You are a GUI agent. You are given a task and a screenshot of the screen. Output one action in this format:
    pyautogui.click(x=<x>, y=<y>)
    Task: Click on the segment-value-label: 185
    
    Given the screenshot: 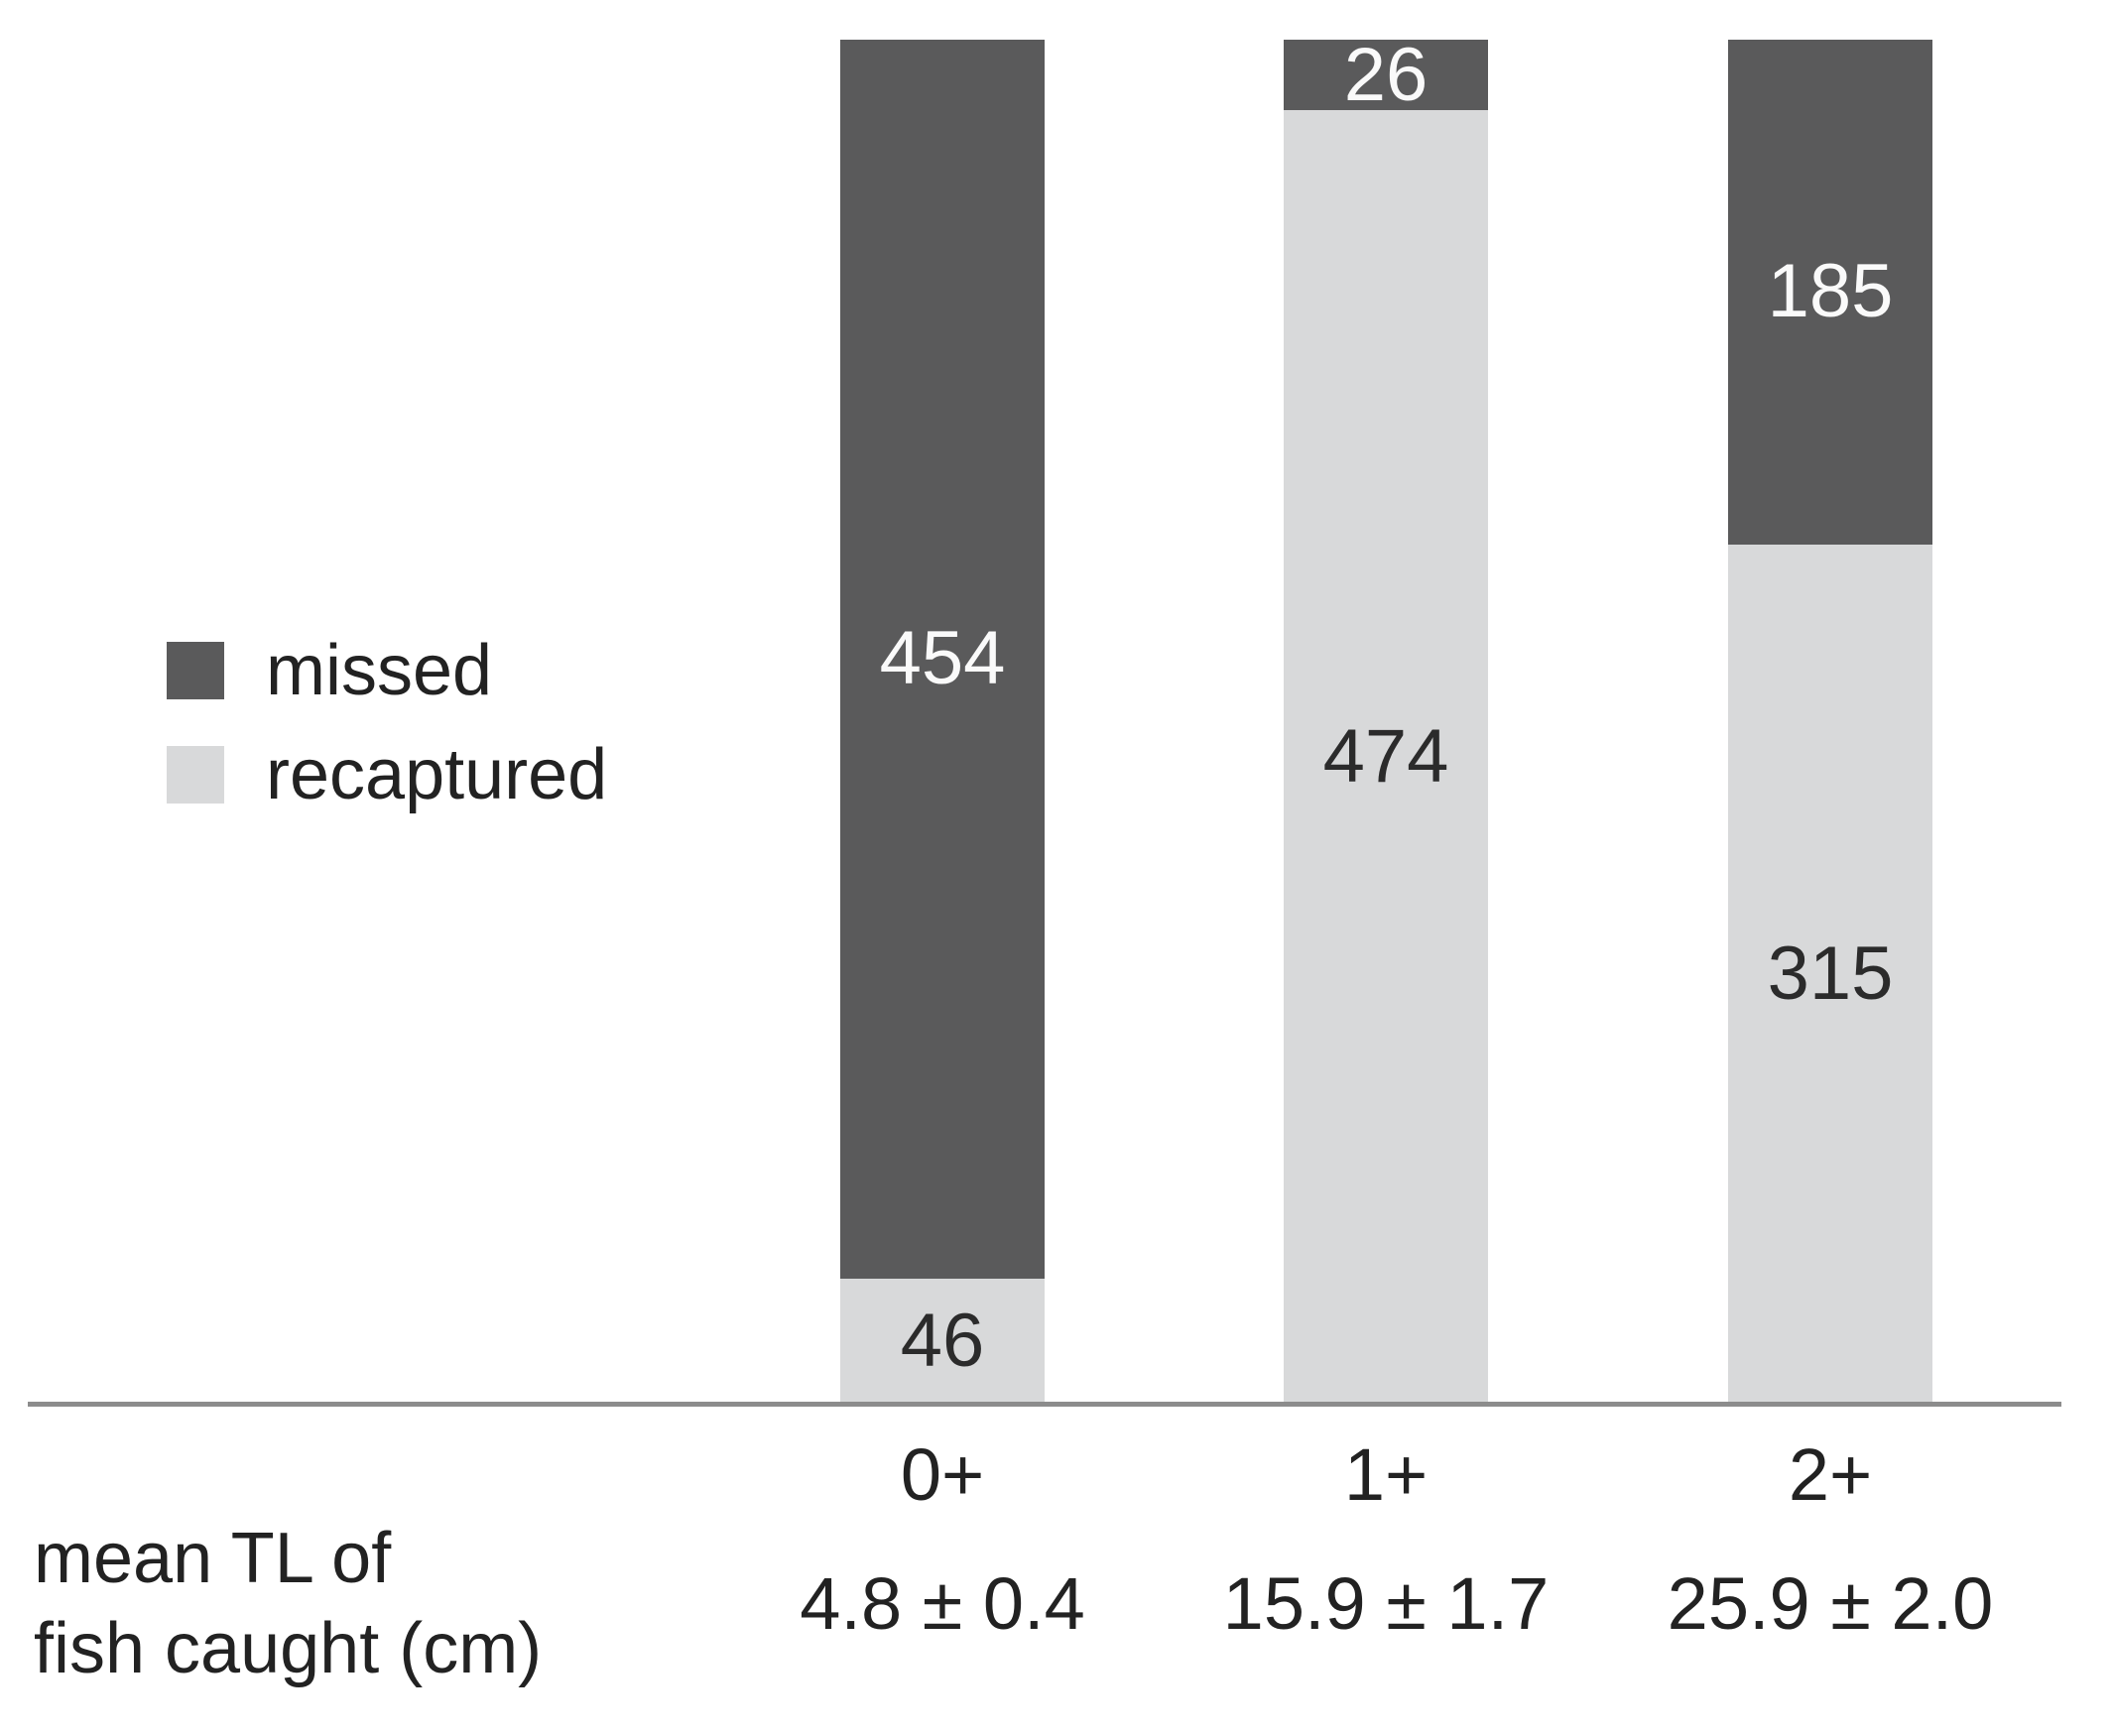 What is the action you would take?
    pyautogui.click(x=1830, y=291)
    